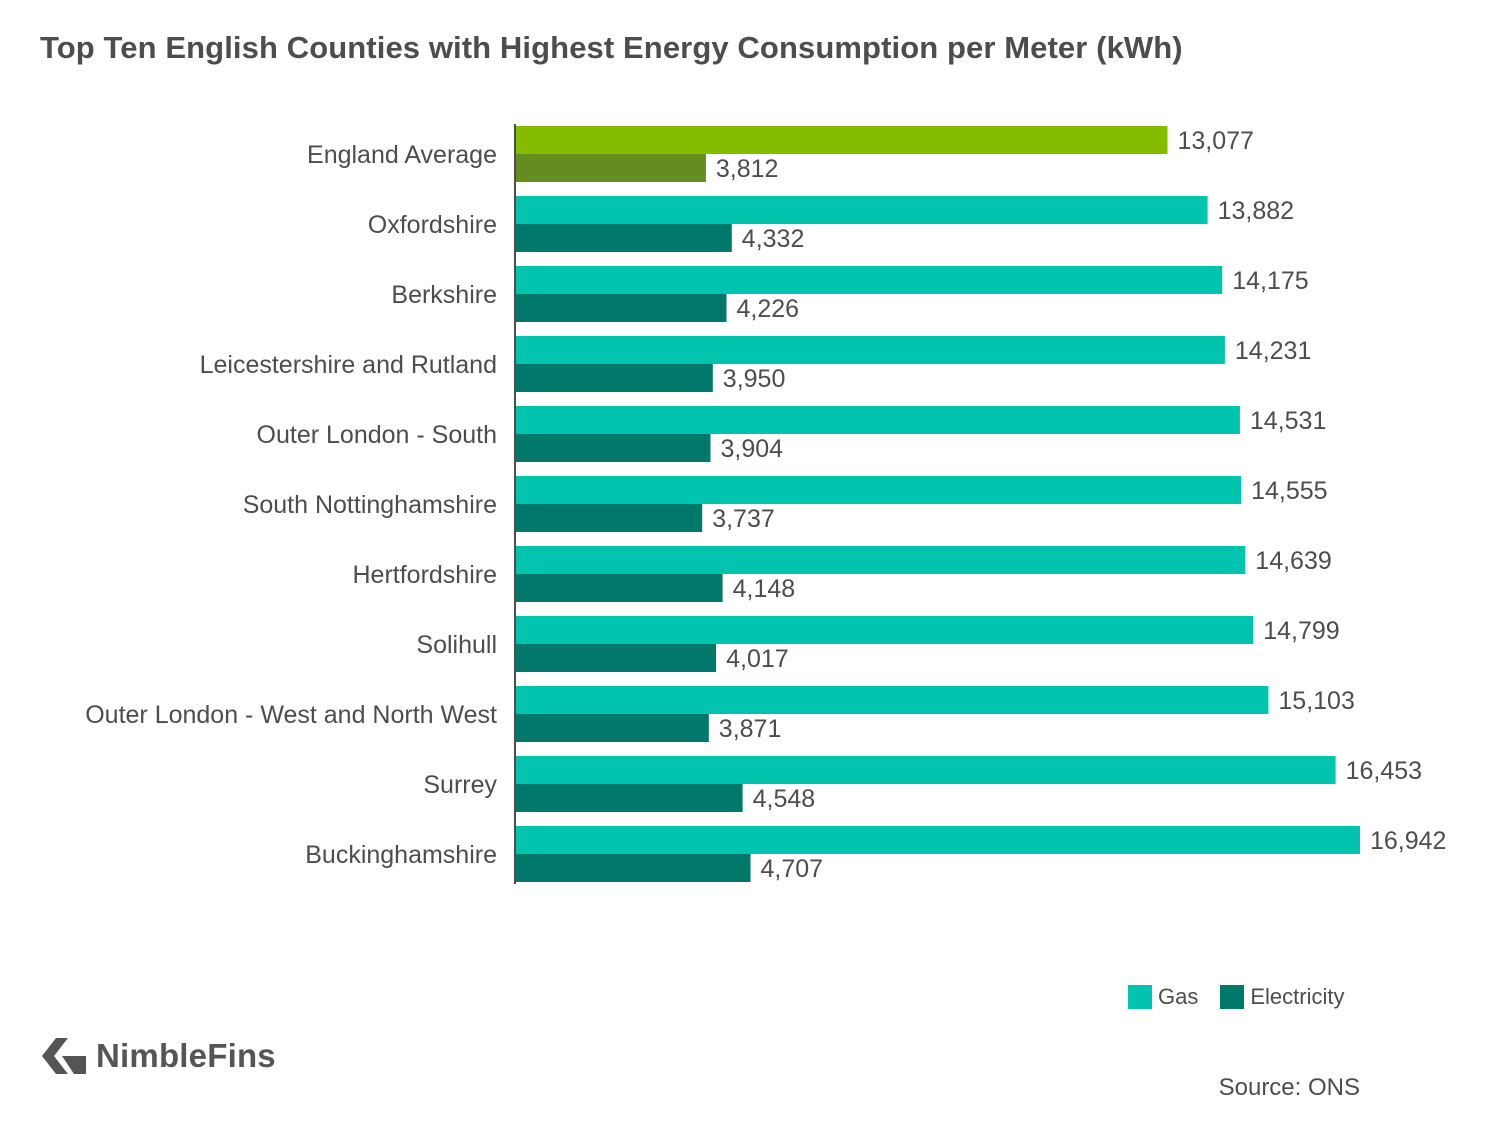  I want to click on gas-value-label: 14,231, so click(1273, 351).